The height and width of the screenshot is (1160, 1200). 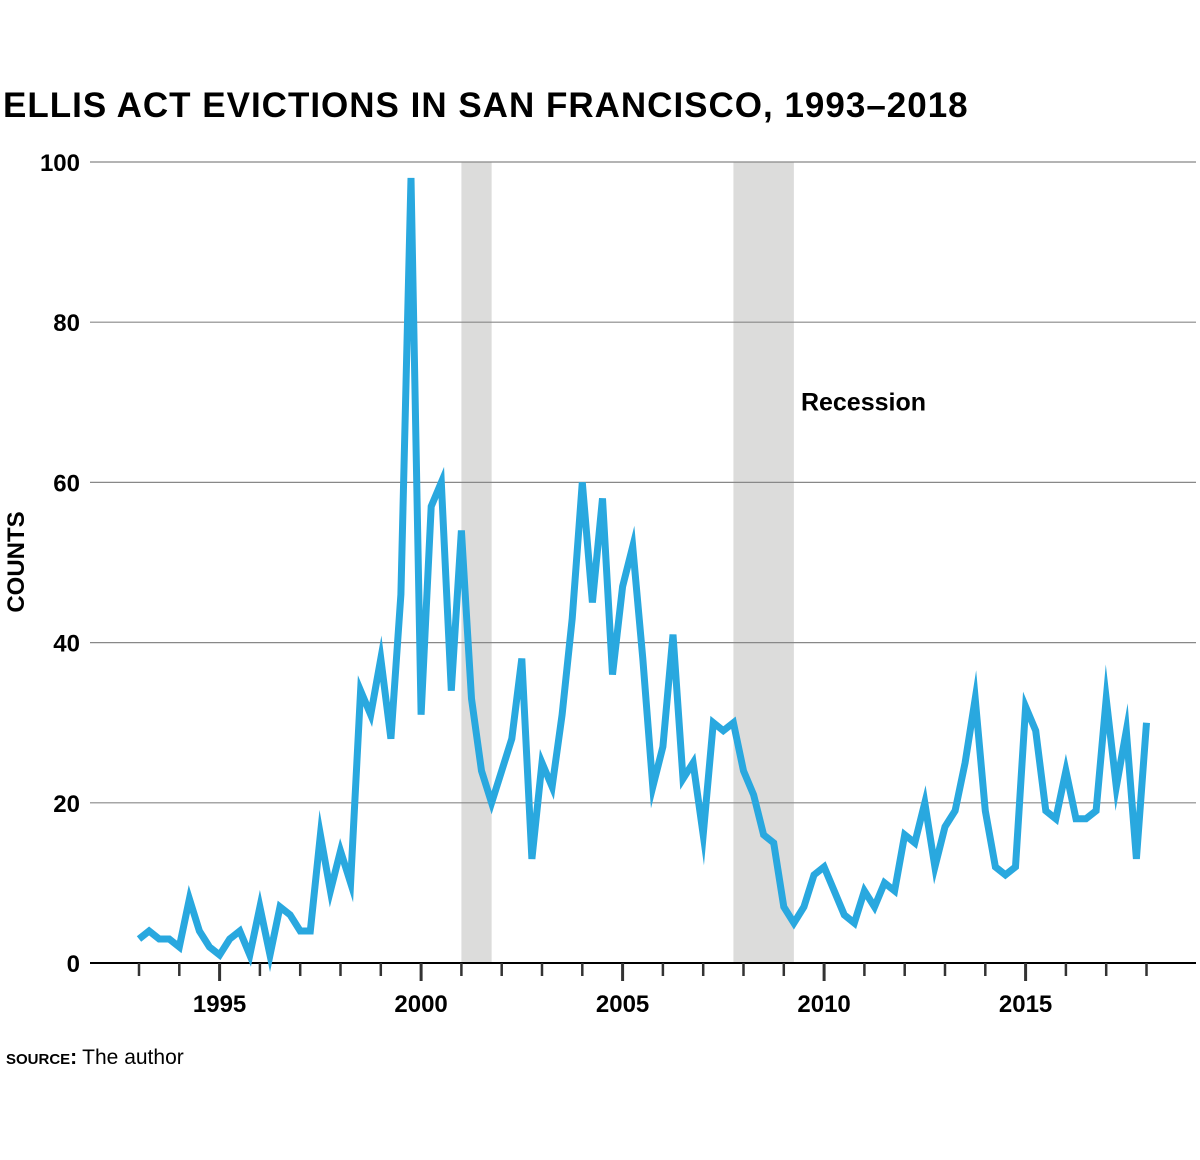 I want to click on source-text: The author, so click(x=133, y=1057).